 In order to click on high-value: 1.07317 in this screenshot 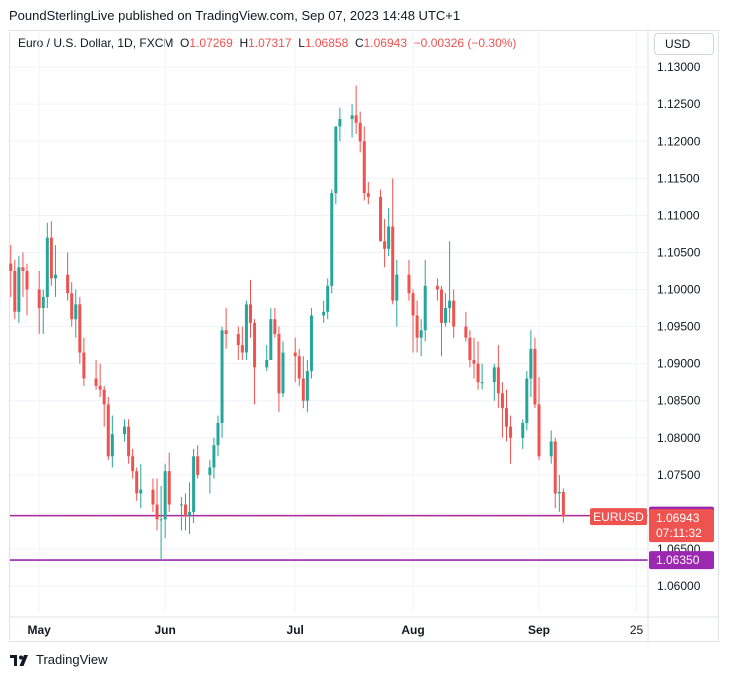, I will do `click(270, 43)`.